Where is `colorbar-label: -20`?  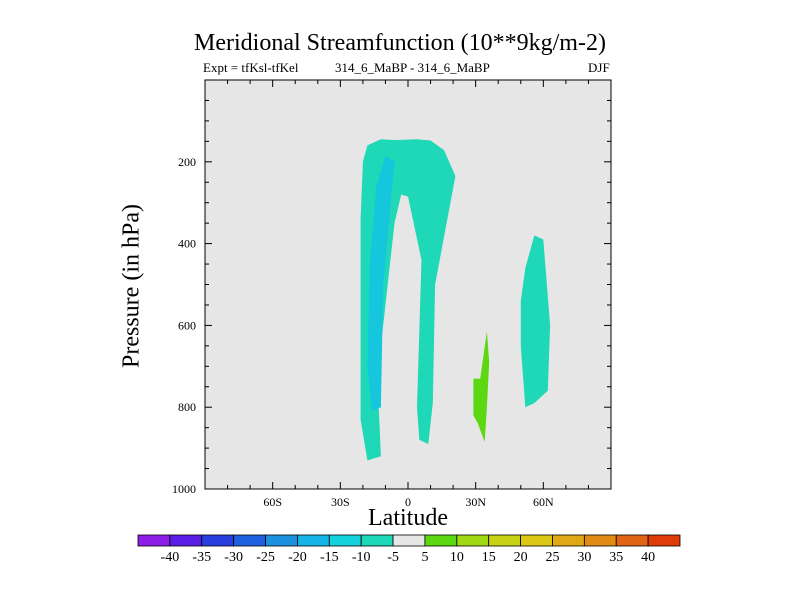 colorbar-label: -20 is located at coordinates (297, 557).